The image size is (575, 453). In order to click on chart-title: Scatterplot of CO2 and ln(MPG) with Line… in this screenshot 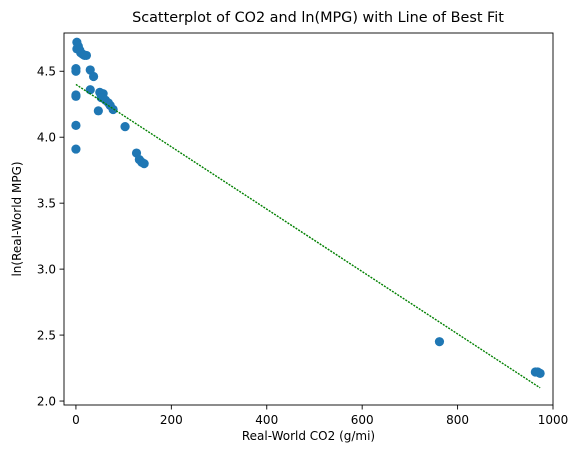, I will do `click(318, 18)`.